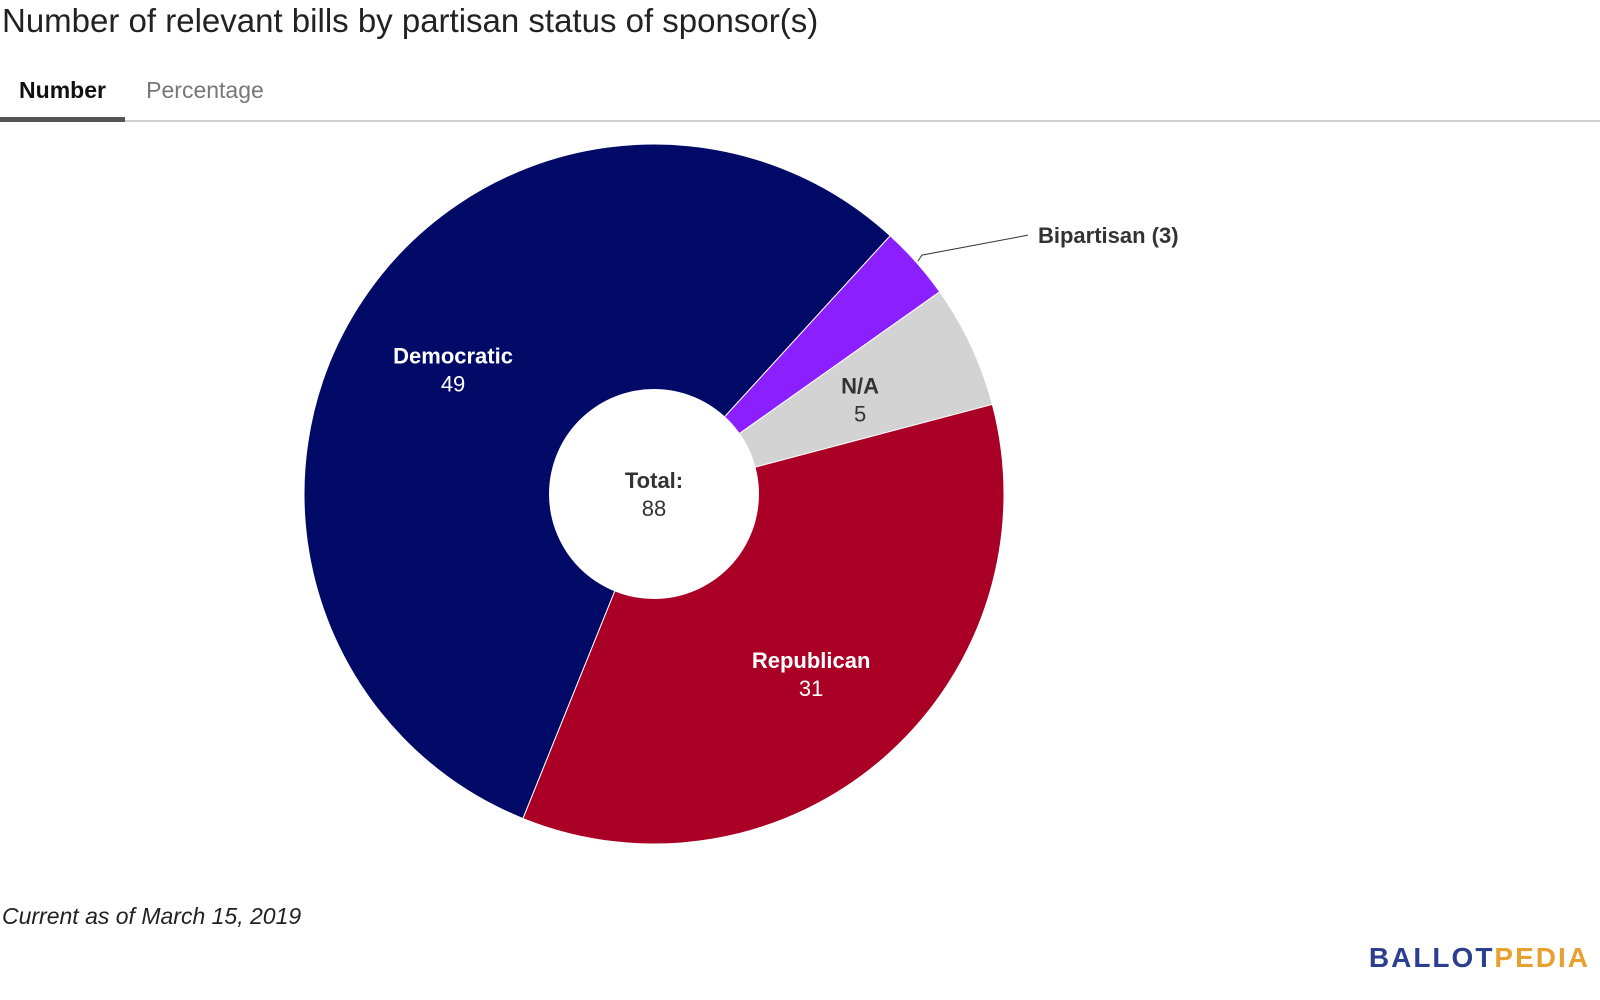 The height and width of the screenshot is (1000, 1600). Describe the element at coordinates (1108, 235) in the screenshot. I see `callout-label-bipartisan: Bipartisan (3)` at that location.